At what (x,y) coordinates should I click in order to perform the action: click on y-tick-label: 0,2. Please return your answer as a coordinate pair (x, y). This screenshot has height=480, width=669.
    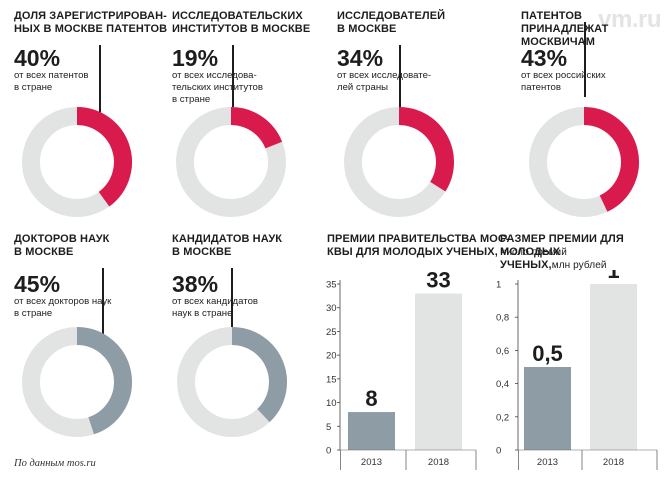
    Looking at the image, I should click on (502, 417).